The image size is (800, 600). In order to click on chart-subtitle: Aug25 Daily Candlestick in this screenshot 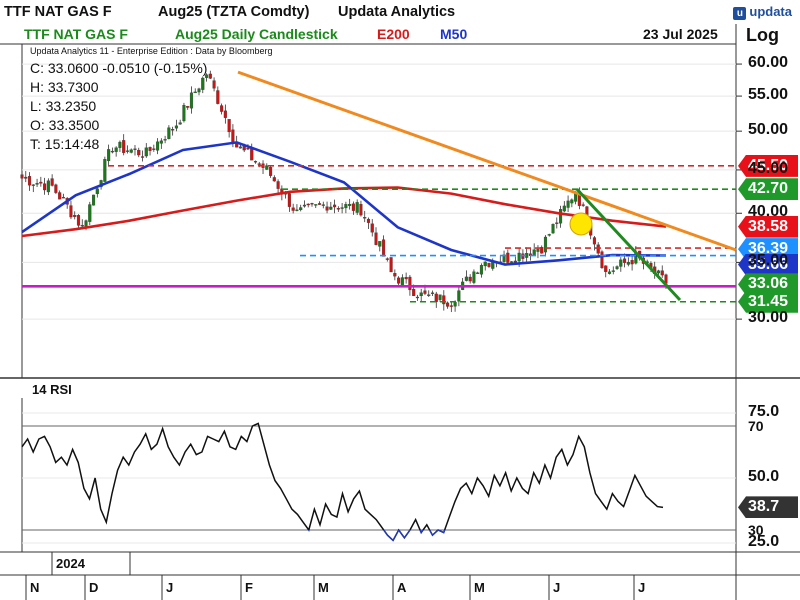, I will do `click(256, 34)`.